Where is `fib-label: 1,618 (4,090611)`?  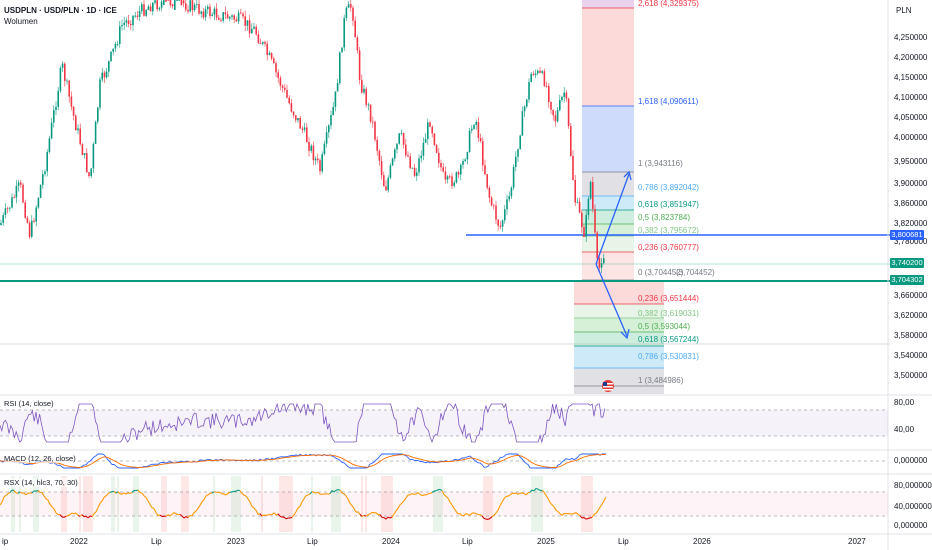 fib-label: 1,618 (4,090611) is located at coordinates (668, 101).